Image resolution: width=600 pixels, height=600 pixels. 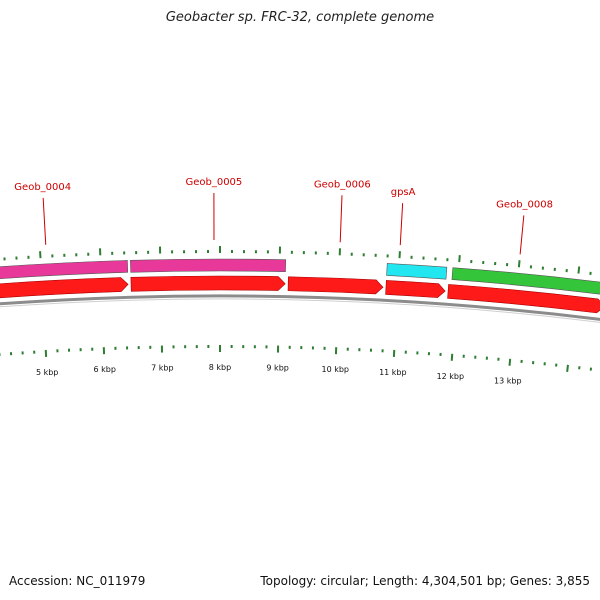 I want to click on kbp-label: 10 kbp, so click(x=336, y=369).